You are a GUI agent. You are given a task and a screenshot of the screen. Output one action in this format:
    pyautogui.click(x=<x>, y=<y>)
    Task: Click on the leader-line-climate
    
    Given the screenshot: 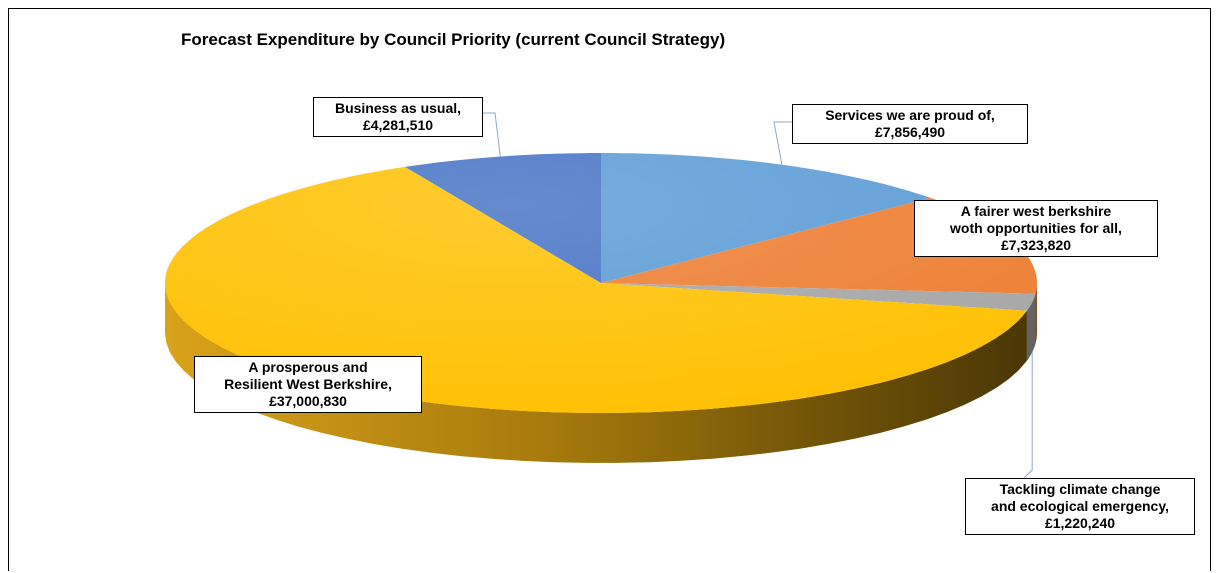 What is the action you would take?
    pyautogui.click(x=1028, y=415)
    